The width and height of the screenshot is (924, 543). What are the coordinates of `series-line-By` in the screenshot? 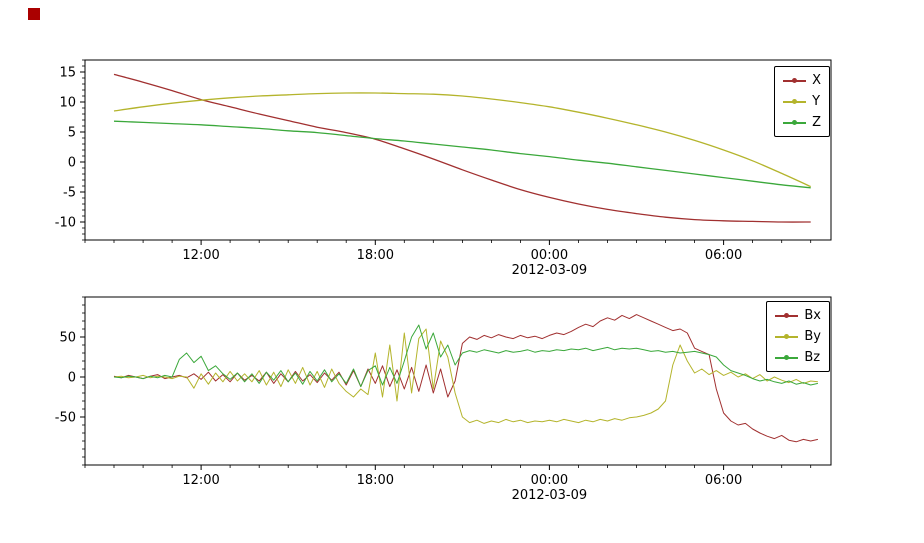 It's located at (465, 376).